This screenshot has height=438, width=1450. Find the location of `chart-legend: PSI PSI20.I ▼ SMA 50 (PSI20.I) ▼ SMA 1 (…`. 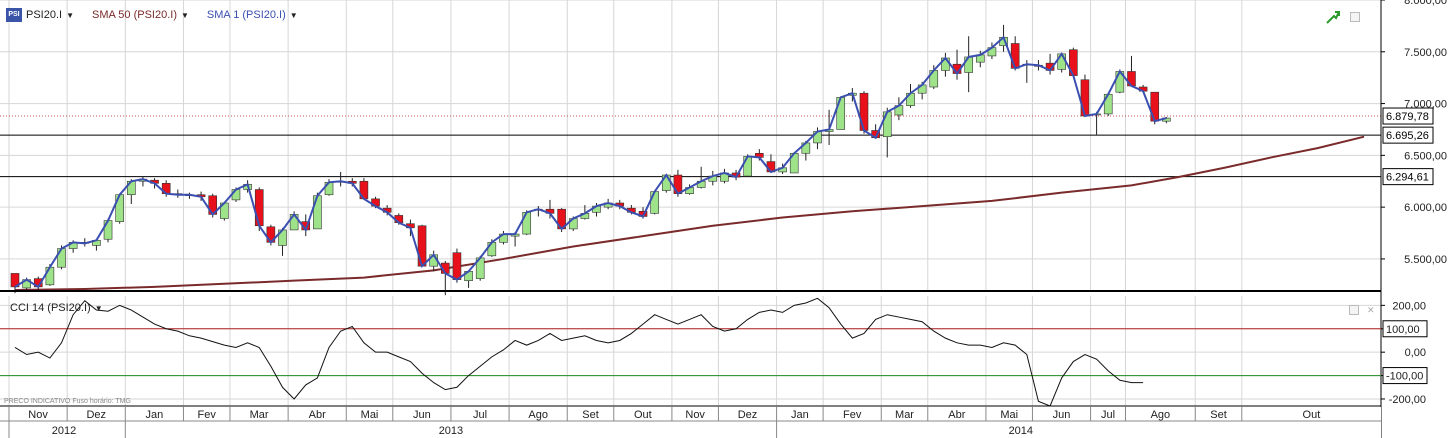

chart-legend: PSI PSI20.I ▼ SMA 50 (PSI20.I) ▼ SMA 1 (… is located at coordinates (152, 15).